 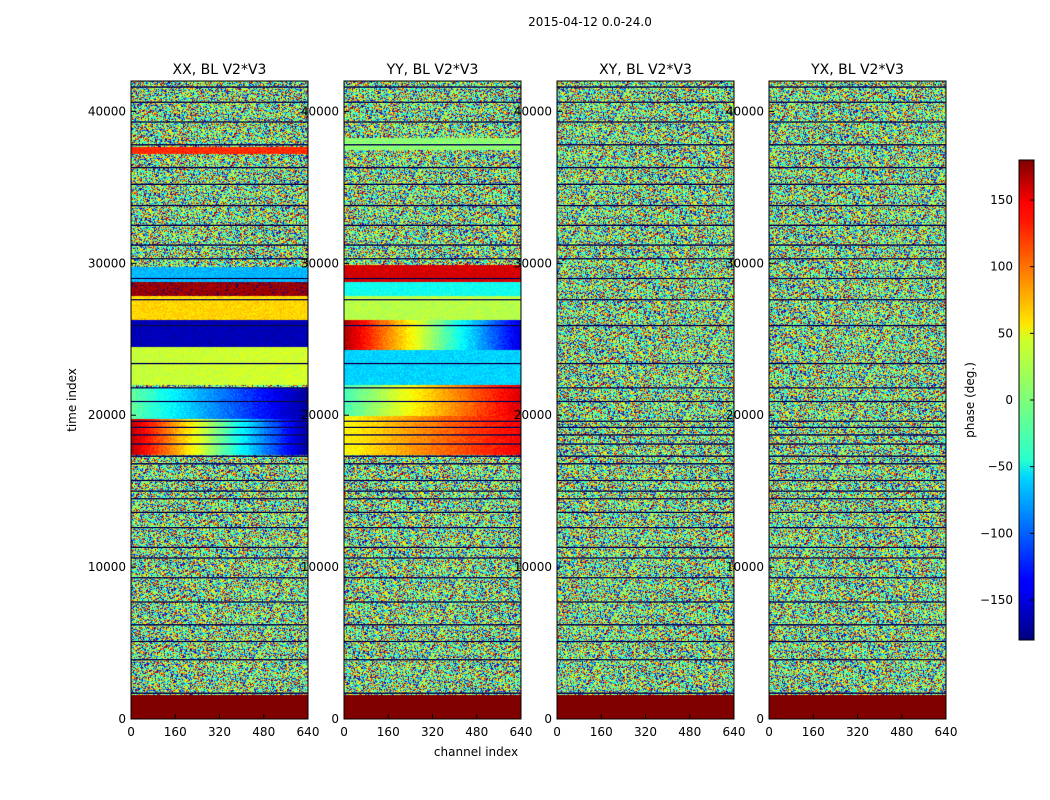 I want to click on colorbar-tick-label: 100, so click(x=1001, y=267).